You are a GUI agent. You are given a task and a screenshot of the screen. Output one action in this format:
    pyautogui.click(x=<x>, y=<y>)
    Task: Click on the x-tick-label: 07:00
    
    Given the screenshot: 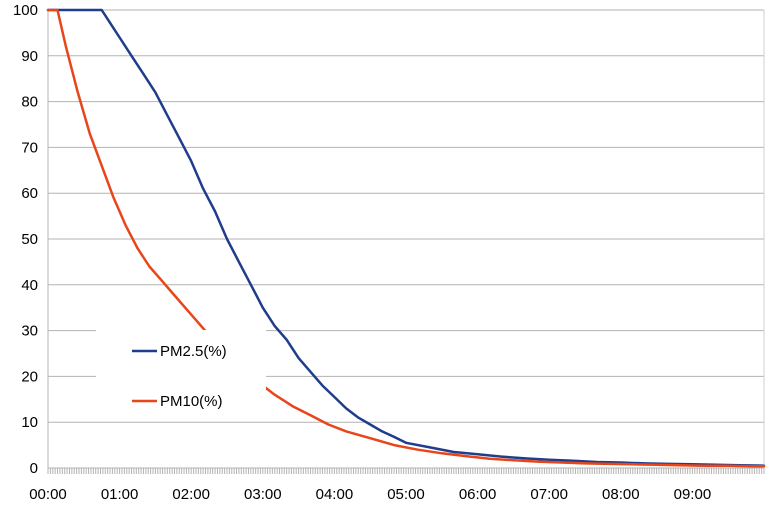 What is the action you would take?
    pyautogui.click(x=549, y=494)
    